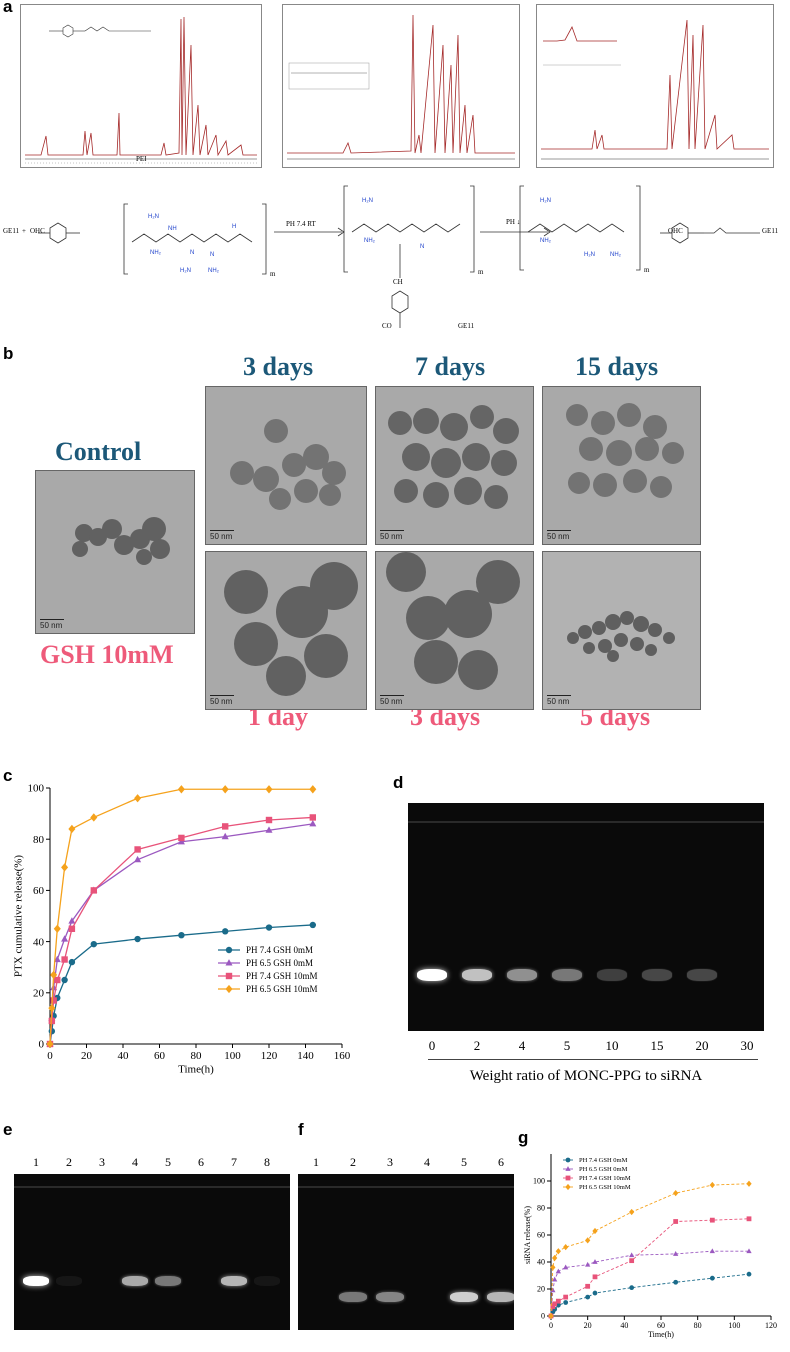 The image size is (790, 1352). What do you see at coordinates (152, 1252) in the screenshot?
I see `gel-e-bands` at bounding box center [152, 1252].